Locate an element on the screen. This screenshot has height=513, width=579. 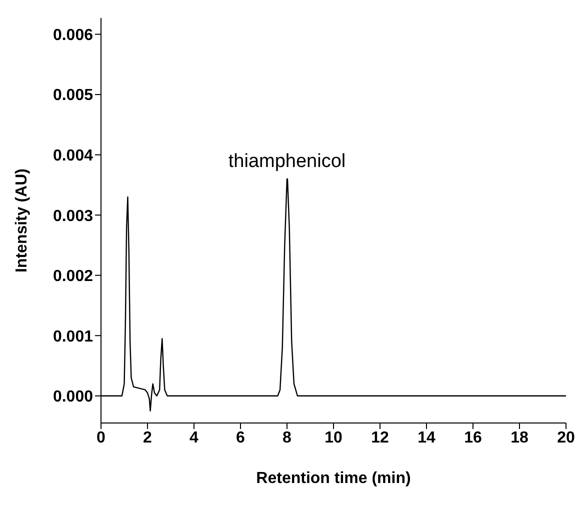
x-axis-title: Retention time (min) is located at coordinates (333, 478).